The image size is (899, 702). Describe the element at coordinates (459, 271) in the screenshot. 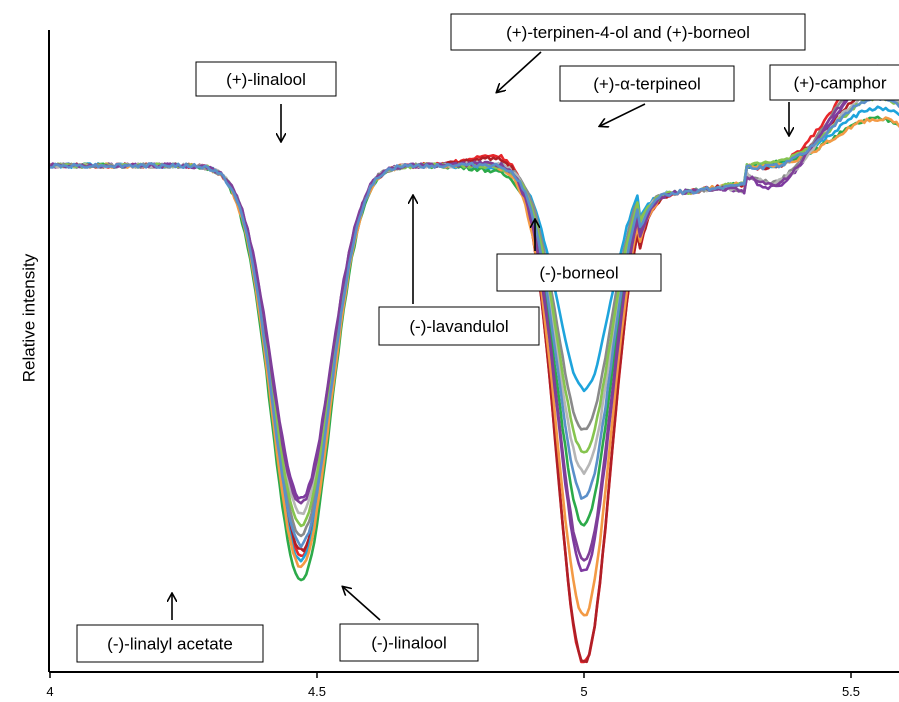

I see `annotation: (-)-lavandulol` at that location.